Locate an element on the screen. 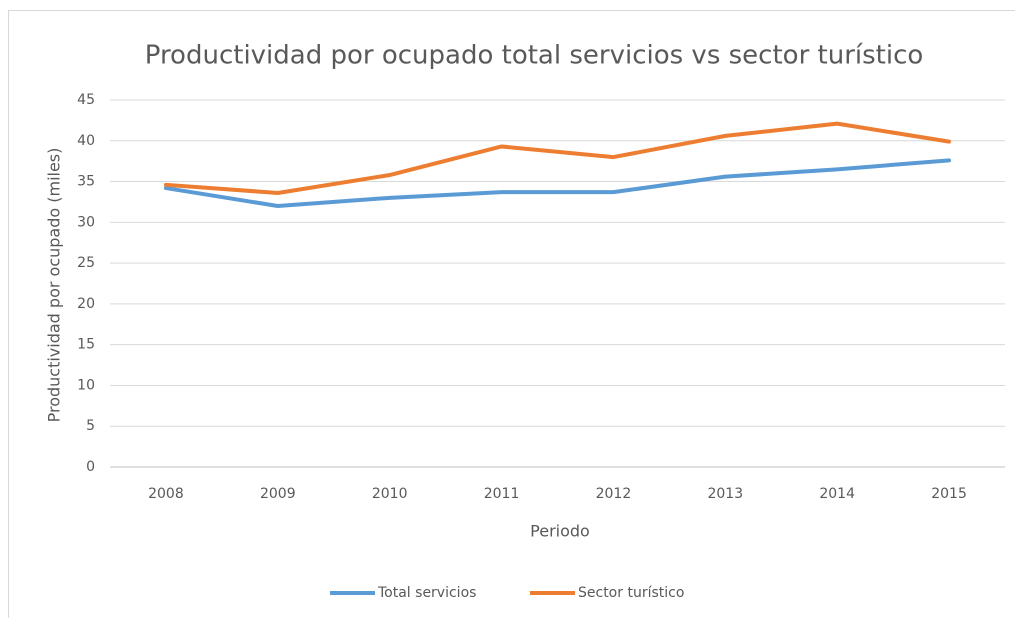 This screenshot has height=618, width=1015. y-tick-label: 40 is located at coordinates (86, 141).